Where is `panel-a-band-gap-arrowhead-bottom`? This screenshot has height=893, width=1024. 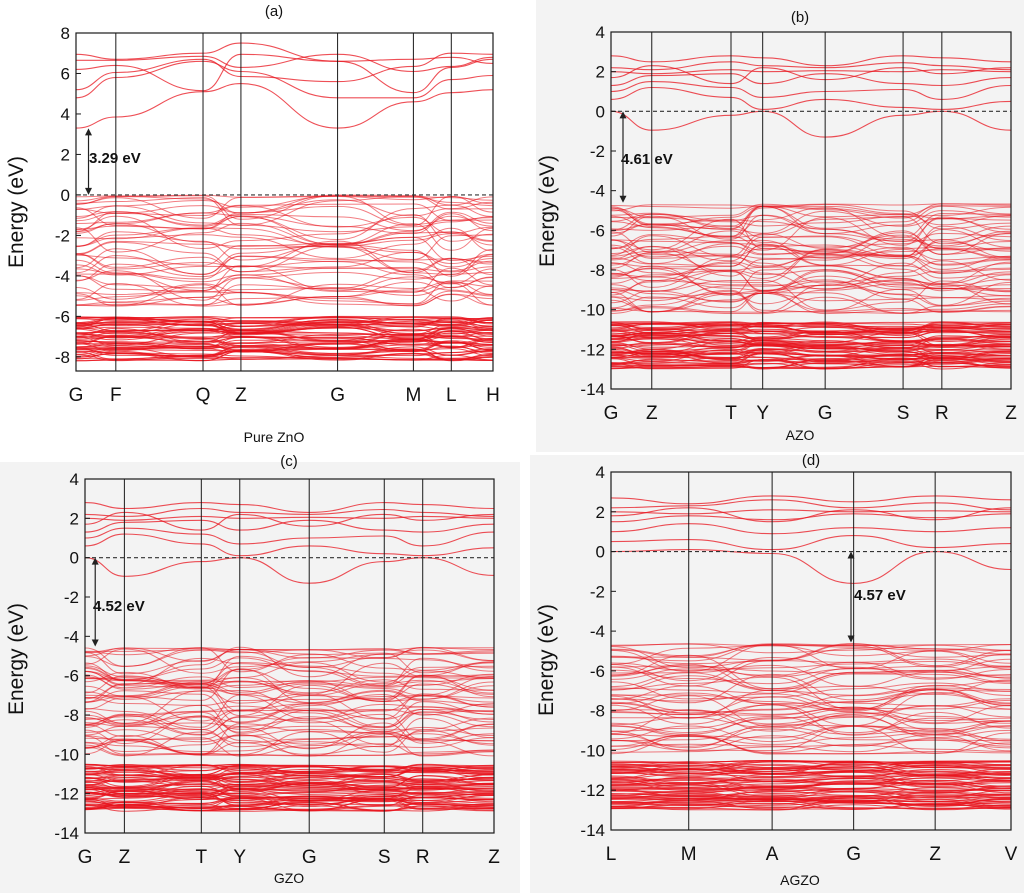
panel-a-band-gap-arrowhead-bottom is located at coordinates (89, 191).